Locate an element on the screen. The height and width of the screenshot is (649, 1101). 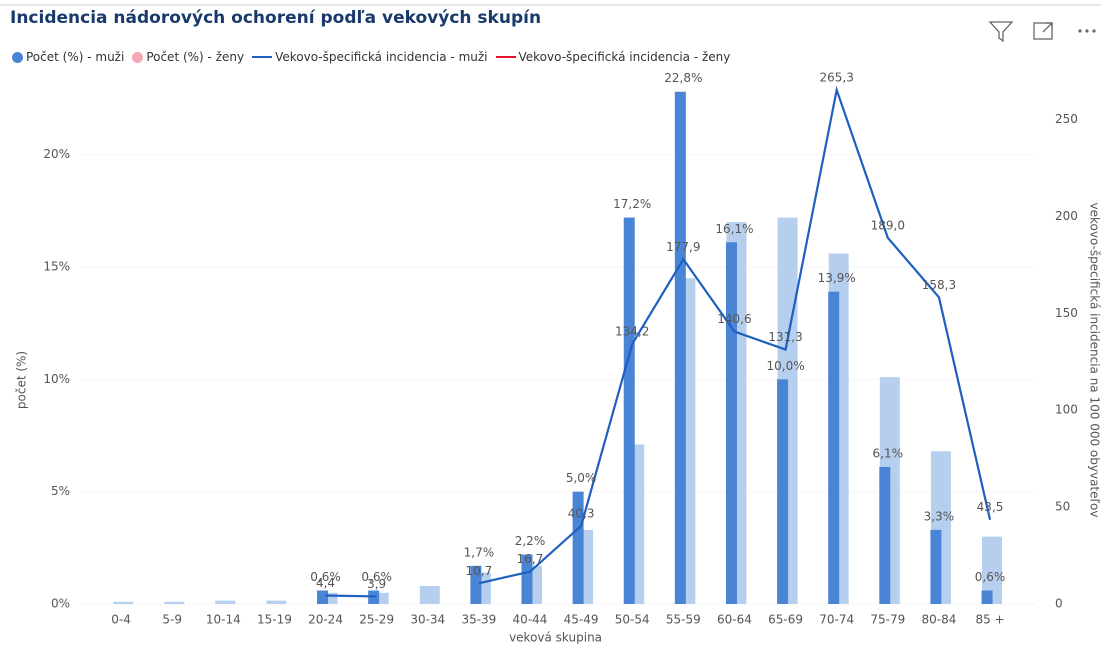
legend-label: Vekovo-špecifická incidencia - ženy is located at coordinates (624, 57).